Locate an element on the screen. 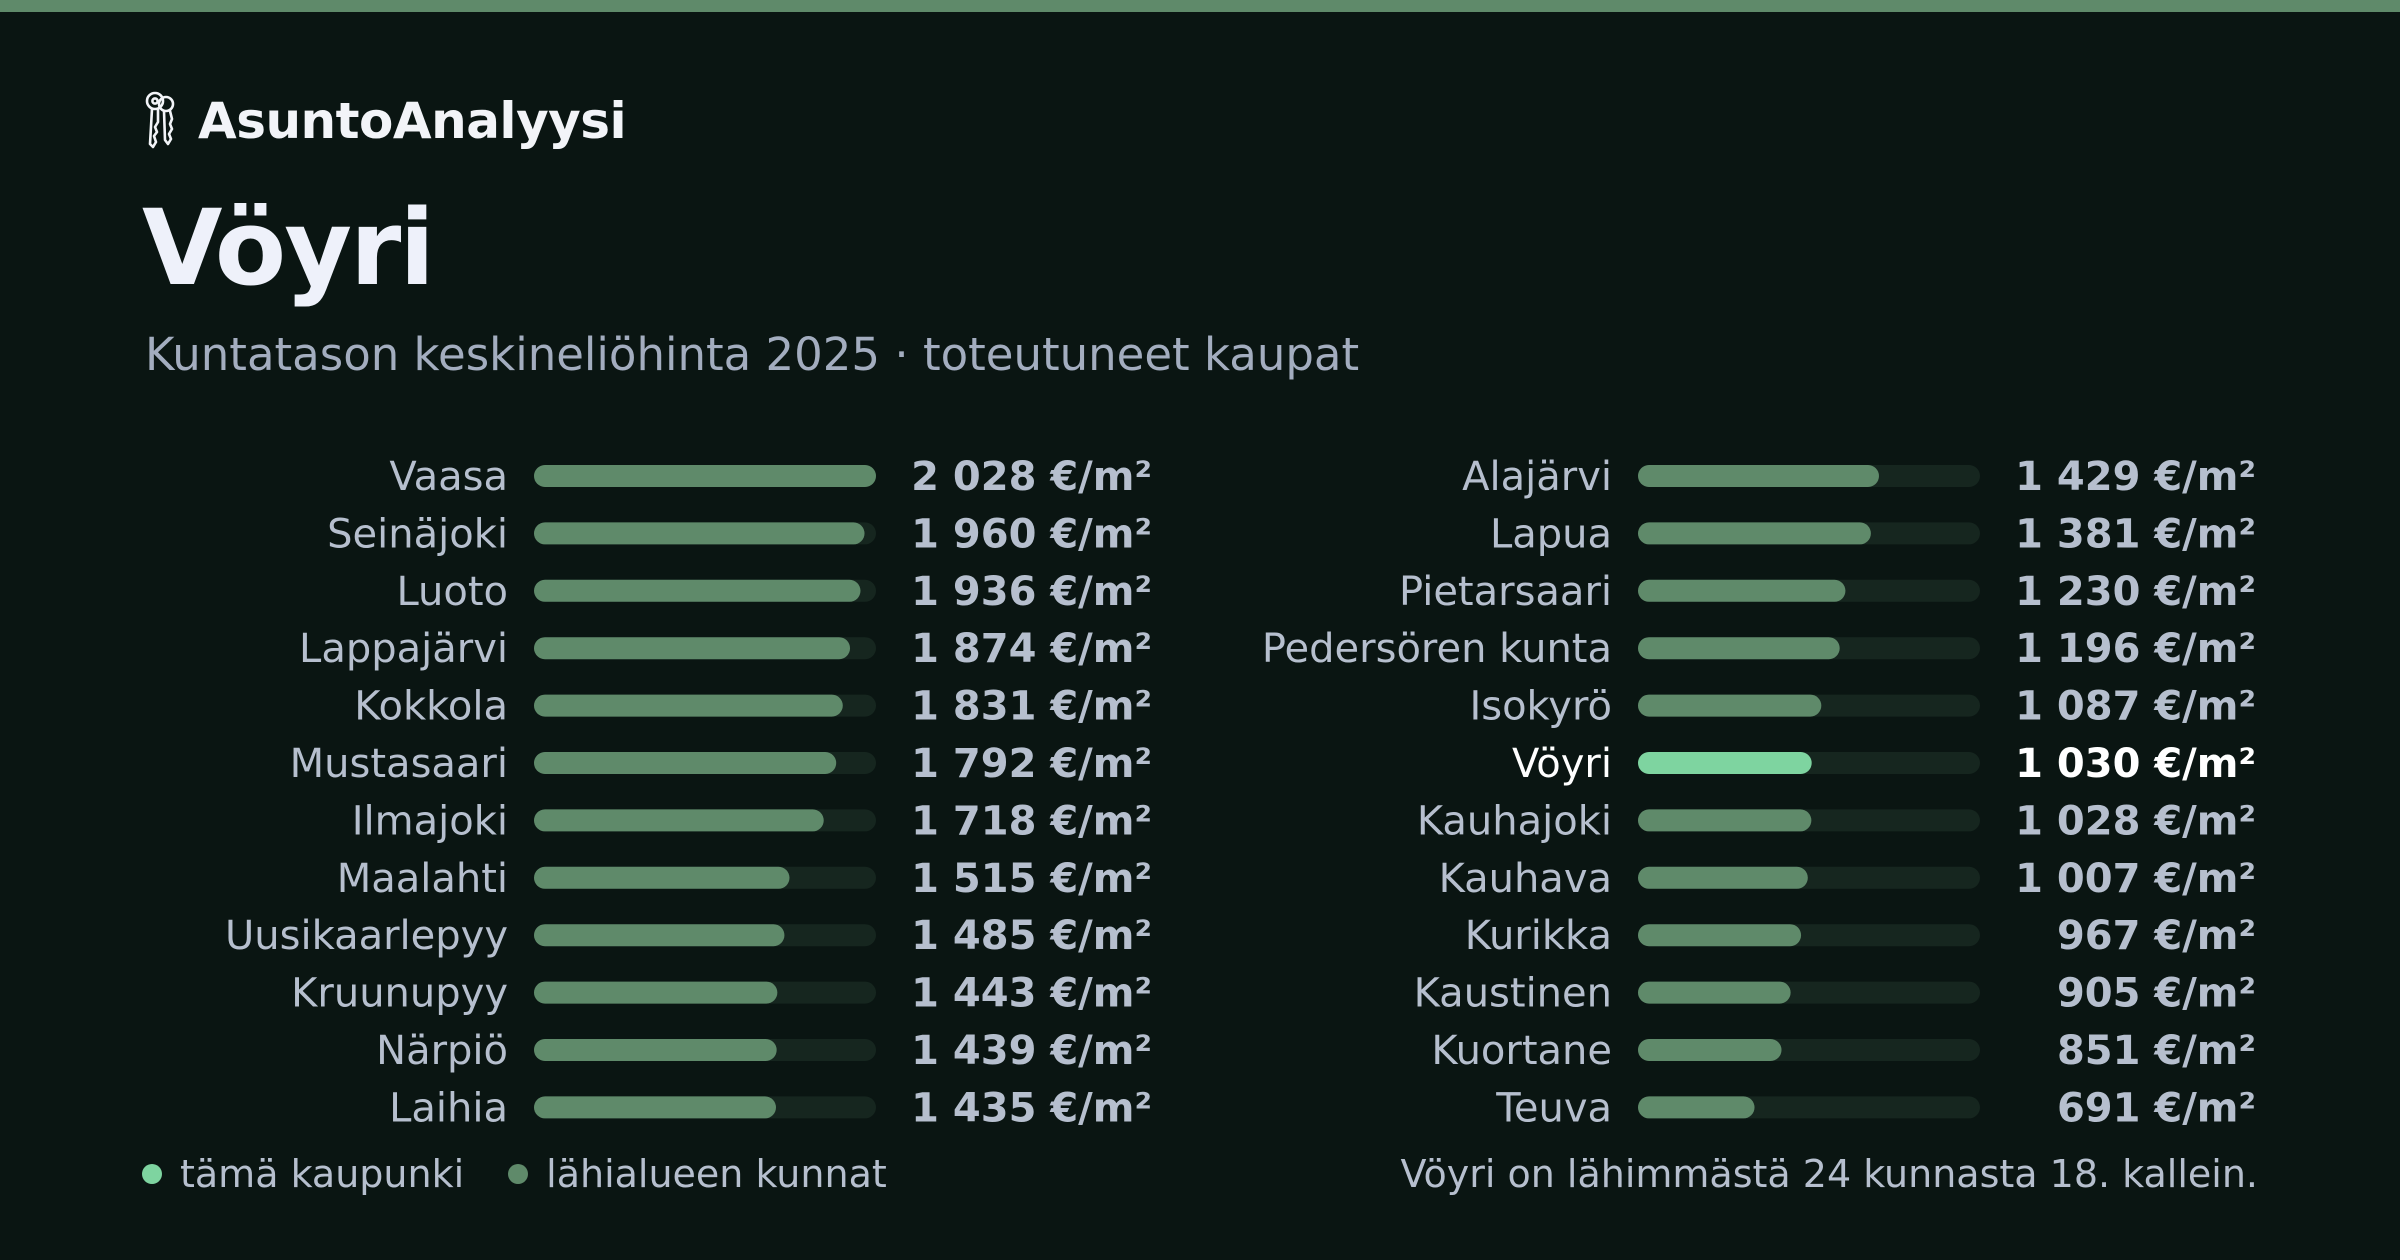 This screenshot has width=2400, height=1260. category-label-kokkola: Kokkola is located at coordinates (431, 707).